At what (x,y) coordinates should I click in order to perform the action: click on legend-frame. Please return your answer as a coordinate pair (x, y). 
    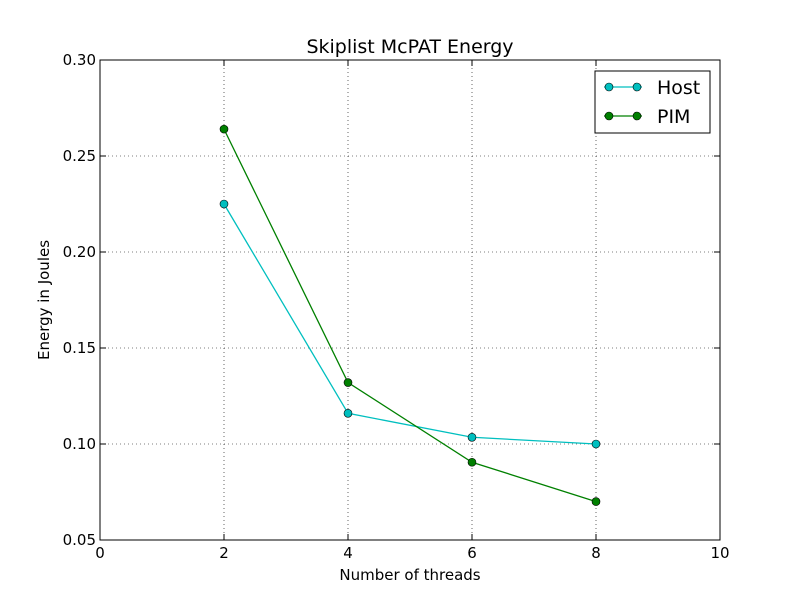
    Looking at the image, I should click on (652, 102).